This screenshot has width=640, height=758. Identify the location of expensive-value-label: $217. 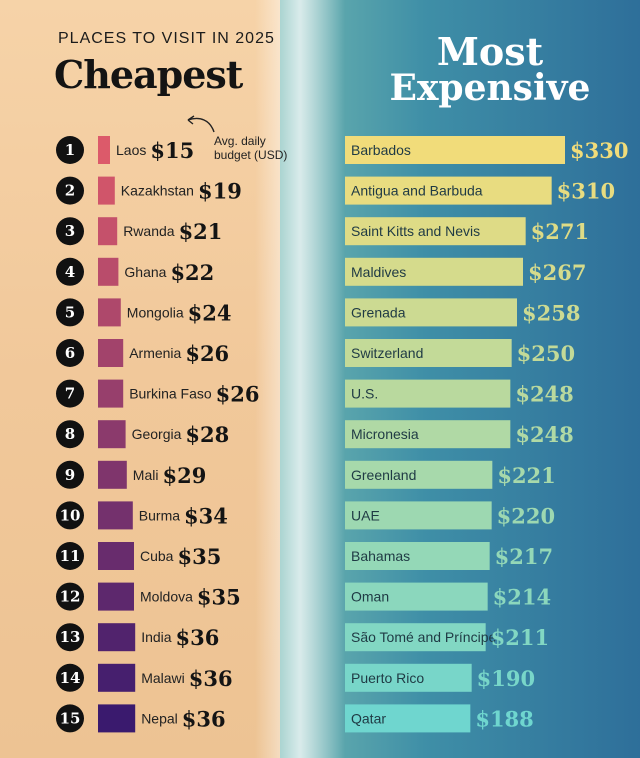
(524, 556).